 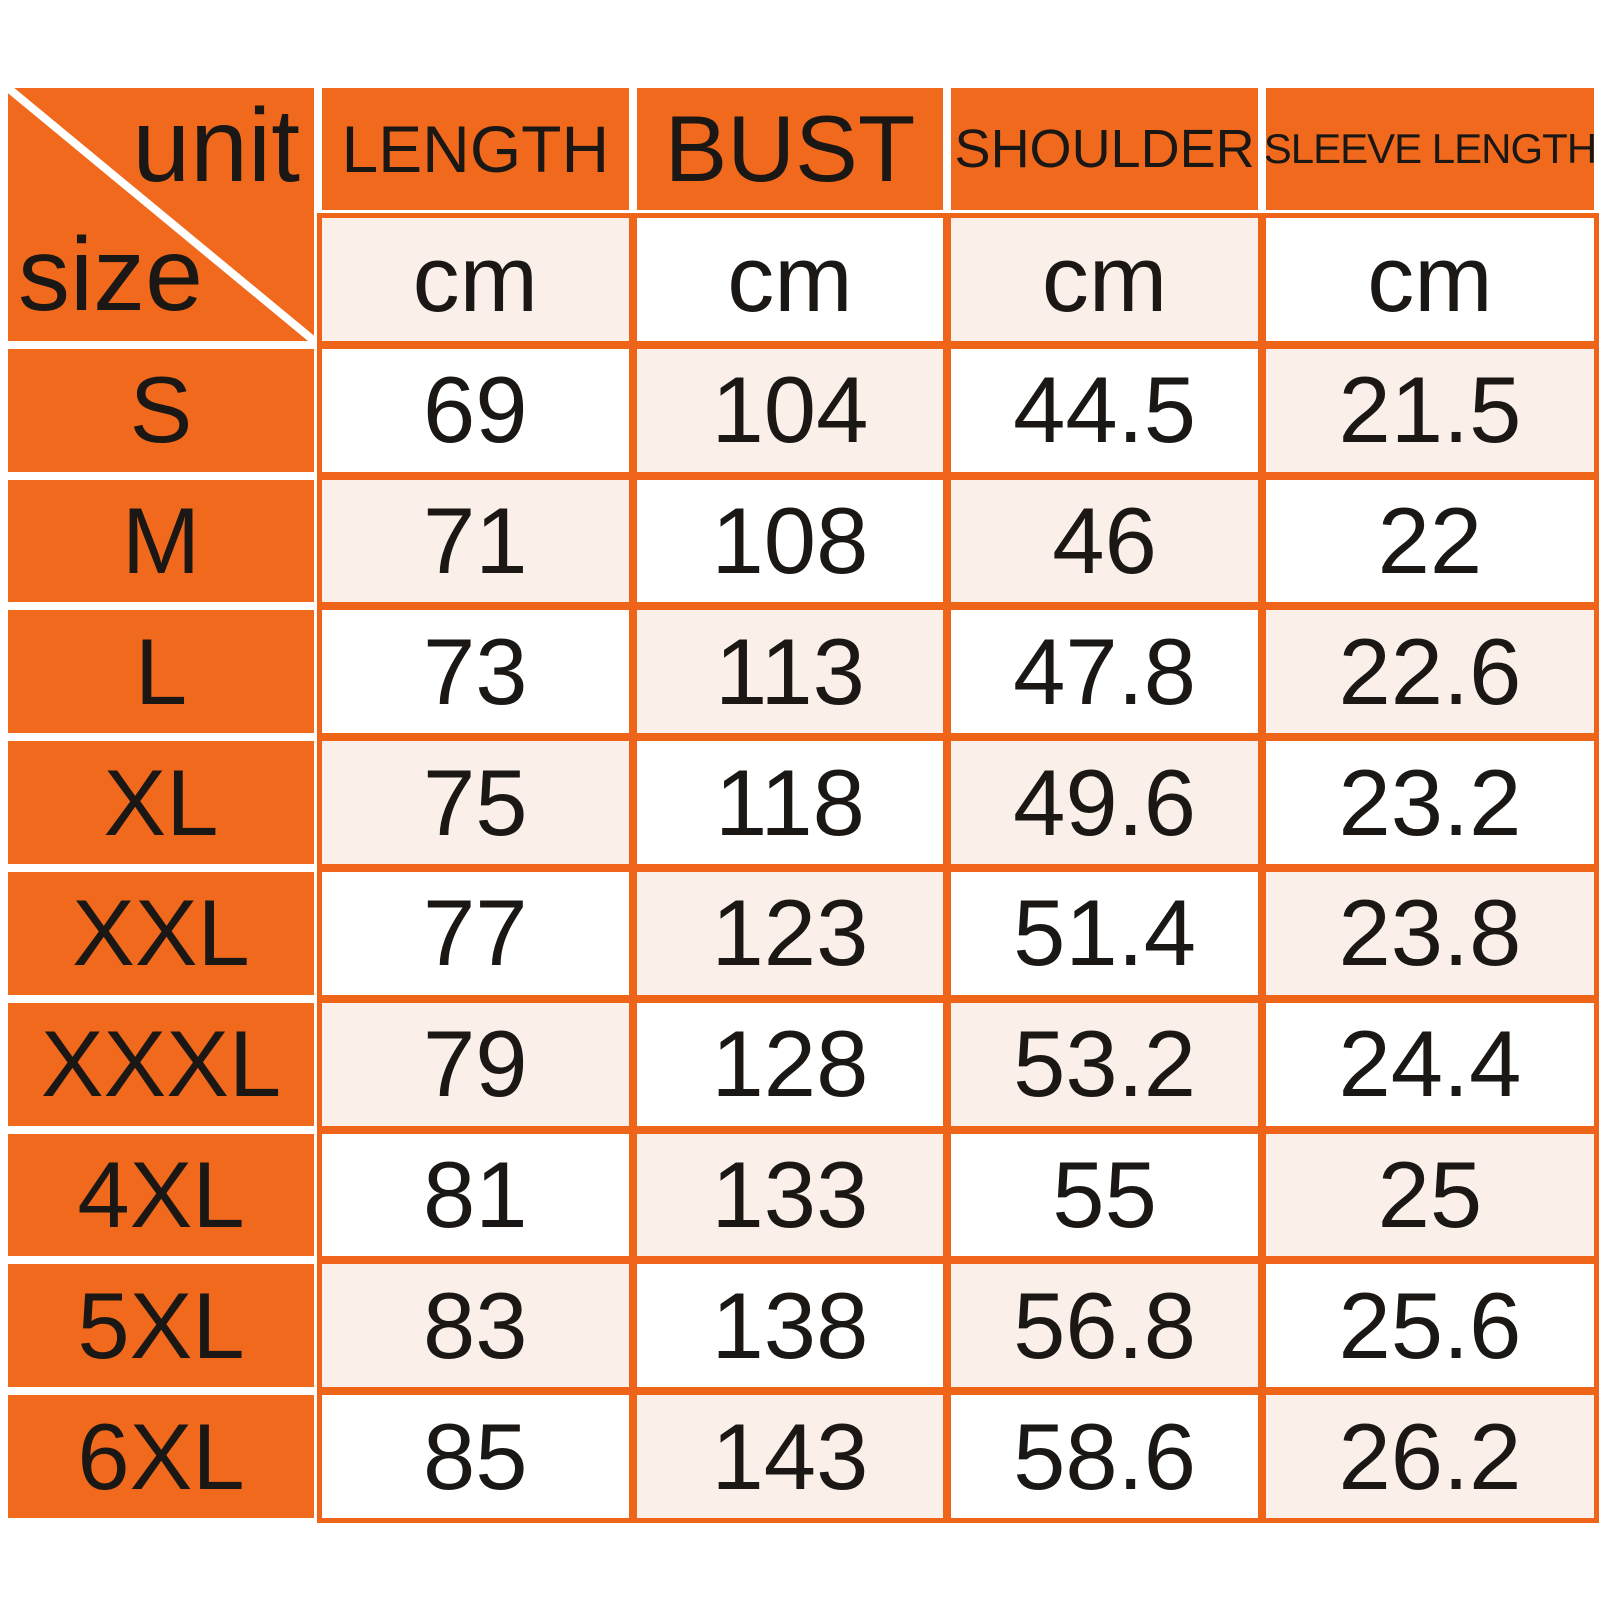 I want to click on unit-cell-shoulder: cm, so click(x=1104, y=279).